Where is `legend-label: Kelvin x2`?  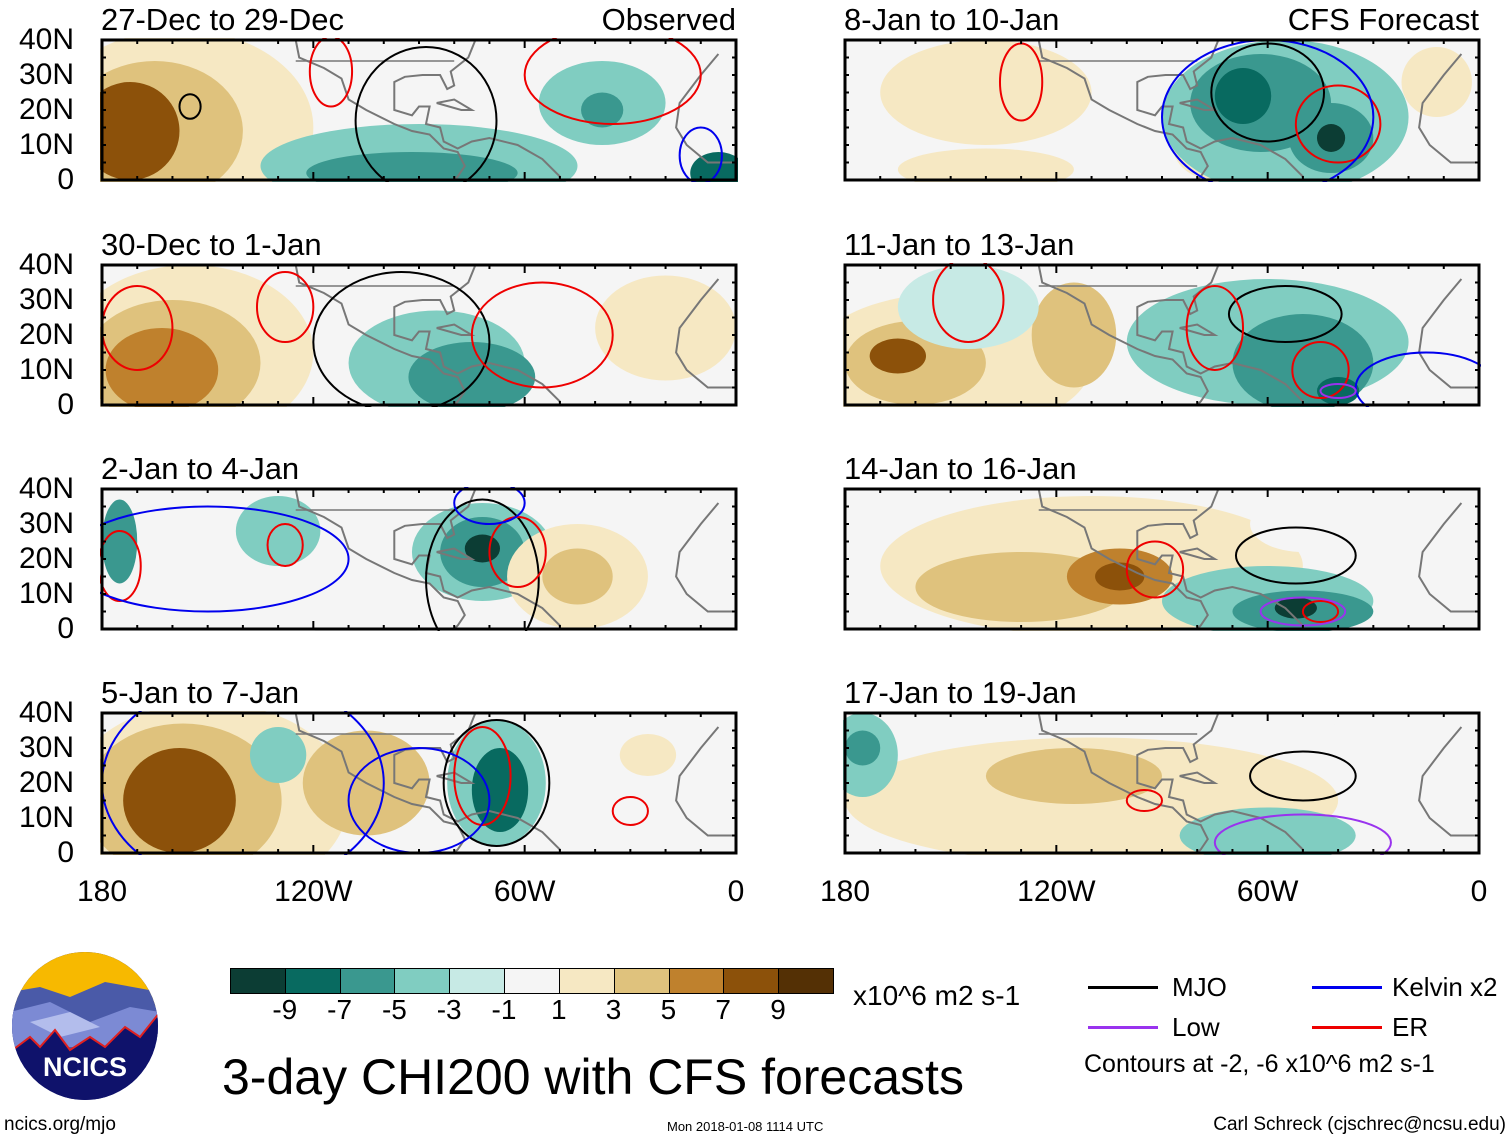 legend-label: Kelvin x2 is located at coordinates (1445, 987).